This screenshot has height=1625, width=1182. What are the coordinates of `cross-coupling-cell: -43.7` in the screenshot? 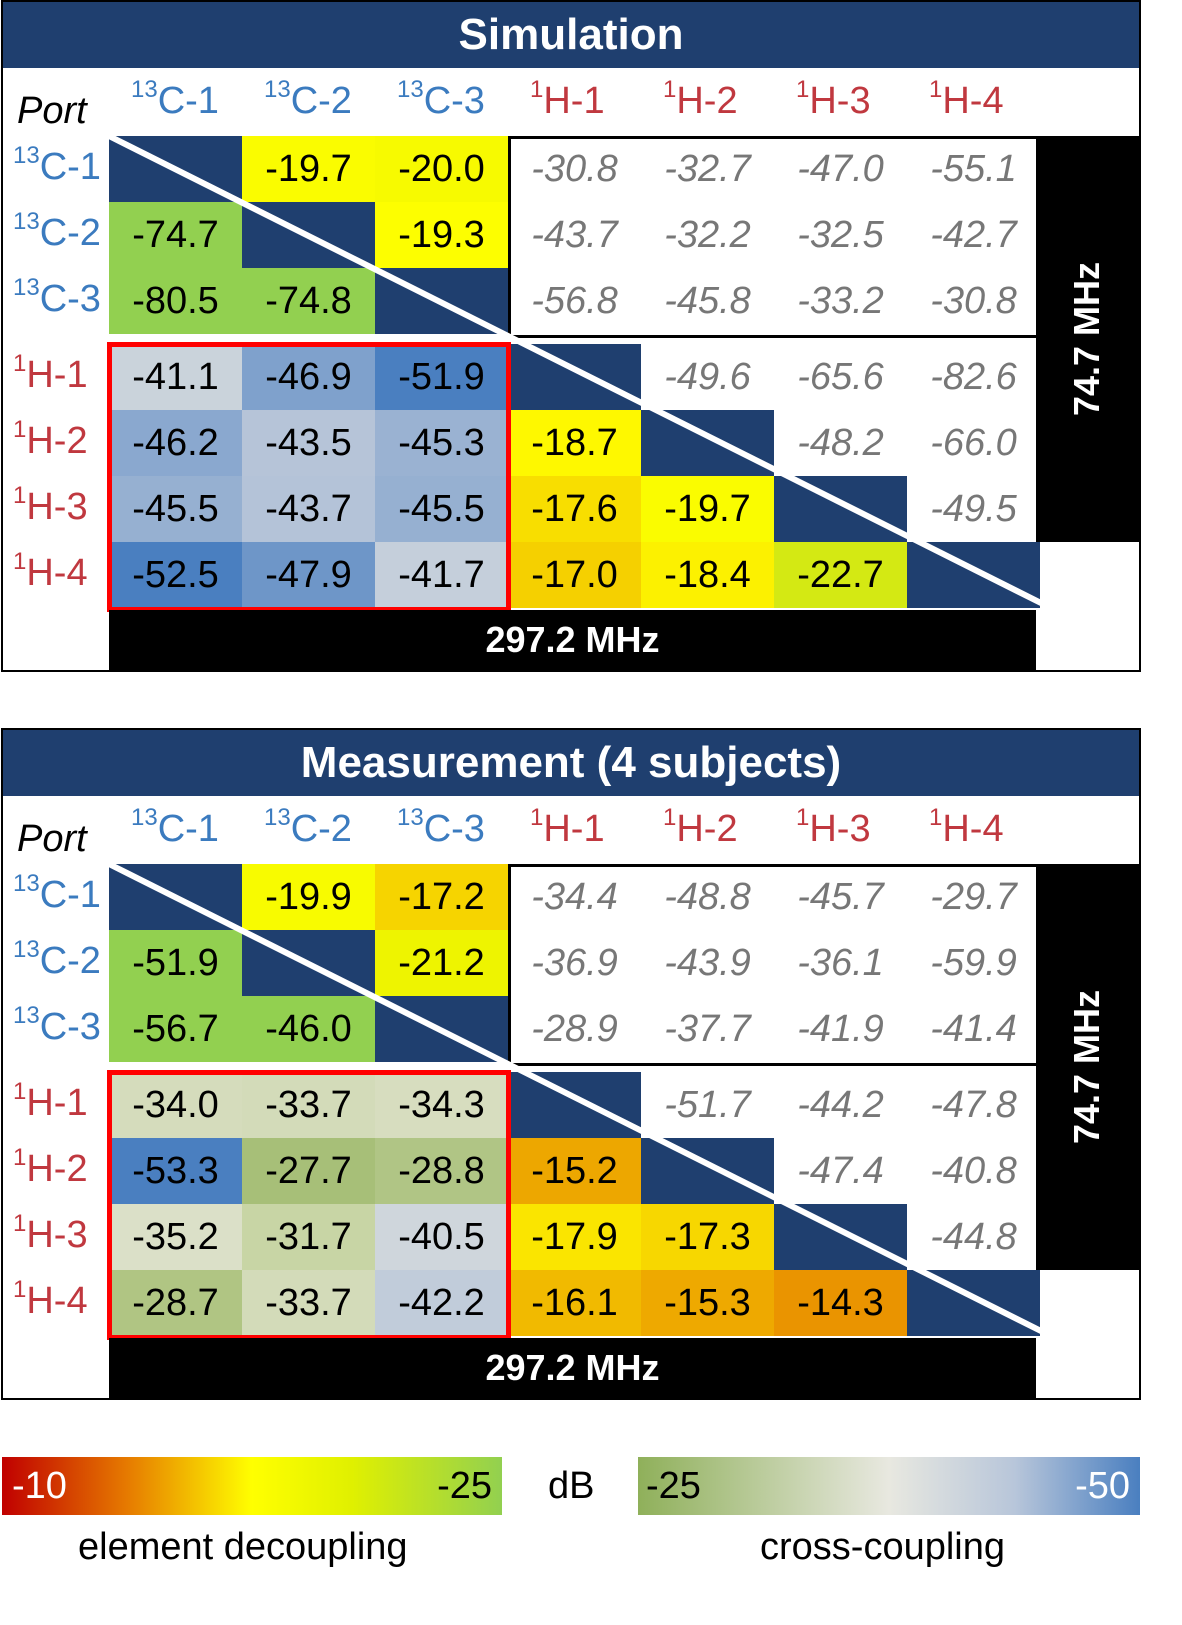 It's located at (308, 509).